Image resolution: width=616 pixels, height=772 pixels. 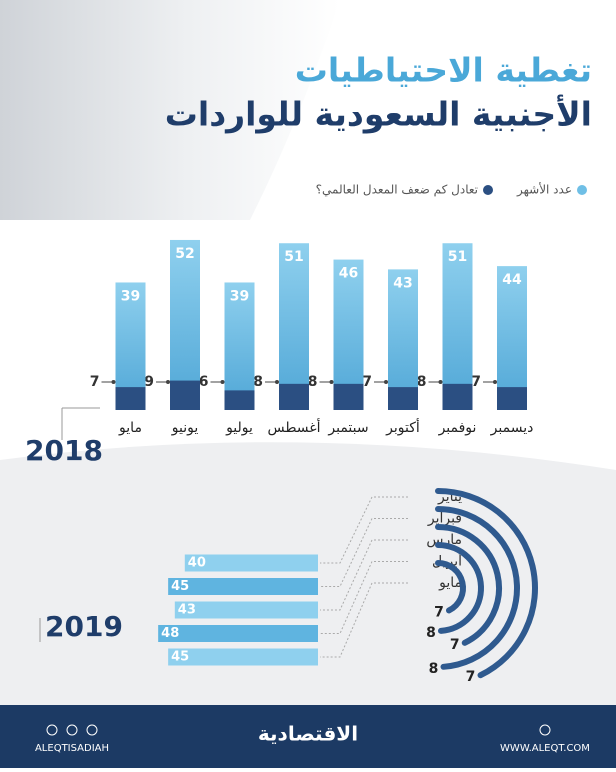 I want to click on title-line2: الأجنبية السعودية للواردات, so click(x=378, y=114).